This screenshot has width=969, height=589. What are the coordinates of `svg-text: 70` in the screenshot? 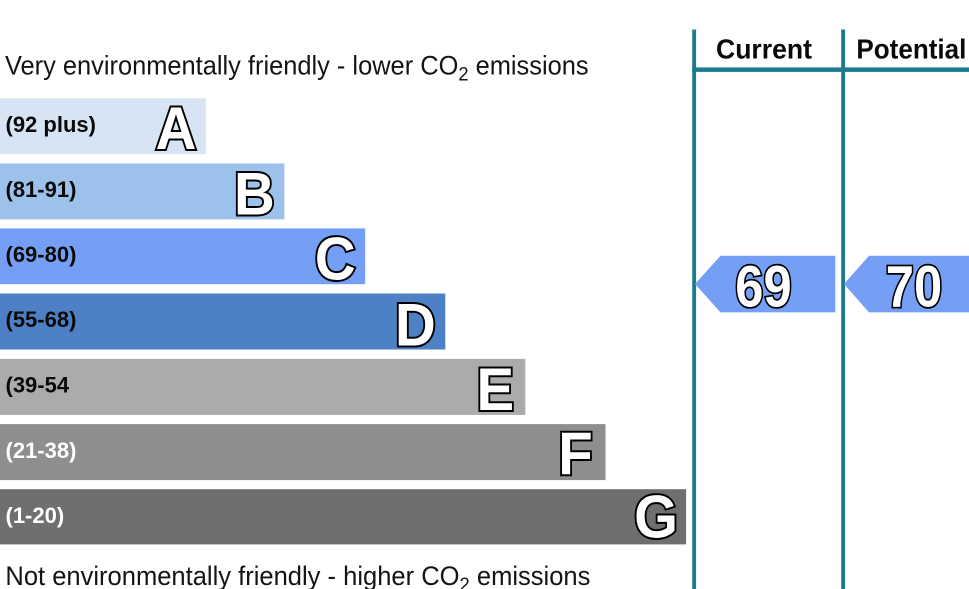 It's located at (914, 286).